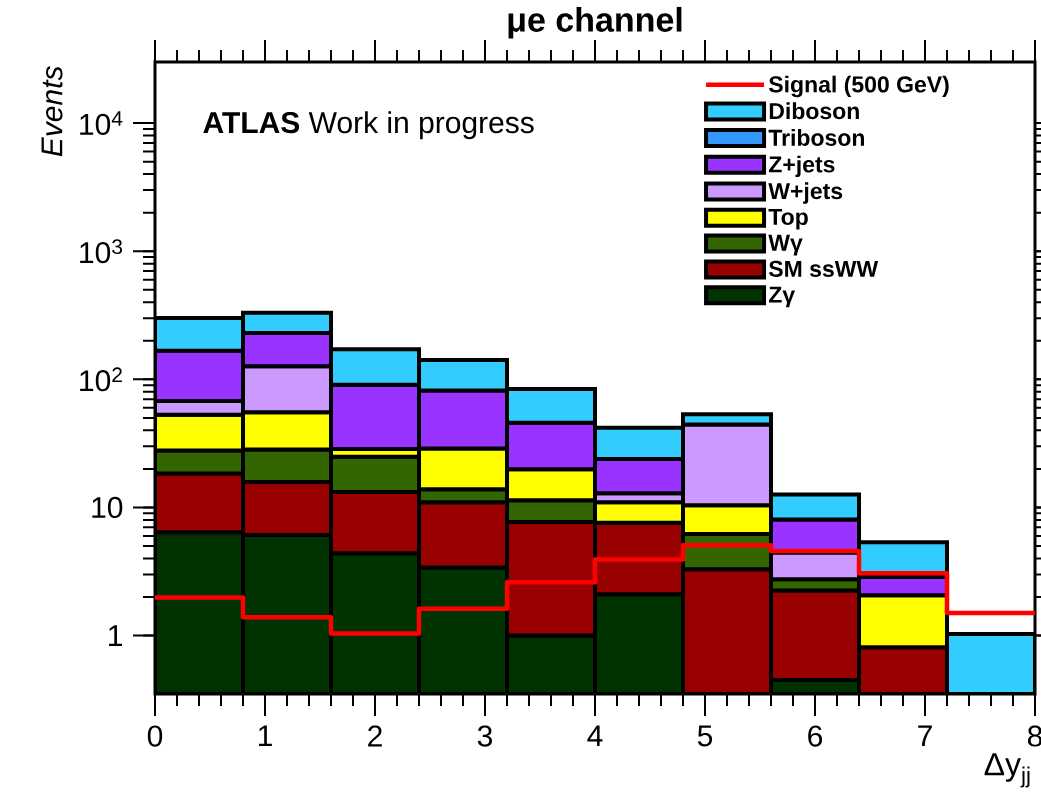  What do you see at coordinates (815, 736) in the screenshot?
I see `x-tick-label: 6` at bounding box center [815, 736].